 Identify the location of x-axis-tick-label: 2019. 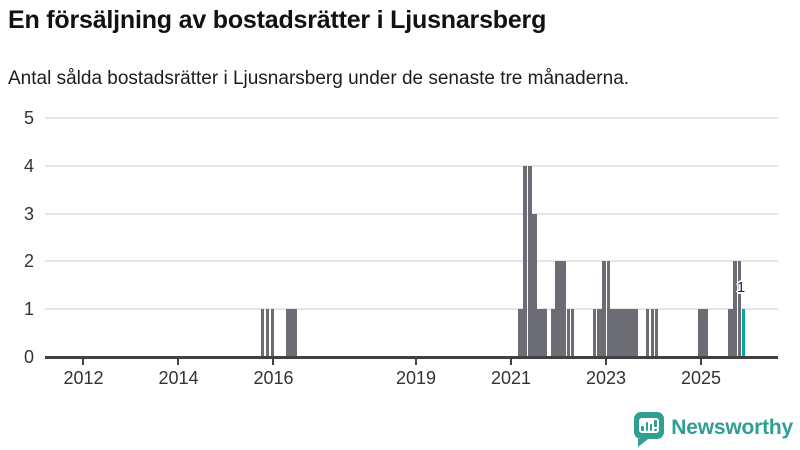
(416, 378).